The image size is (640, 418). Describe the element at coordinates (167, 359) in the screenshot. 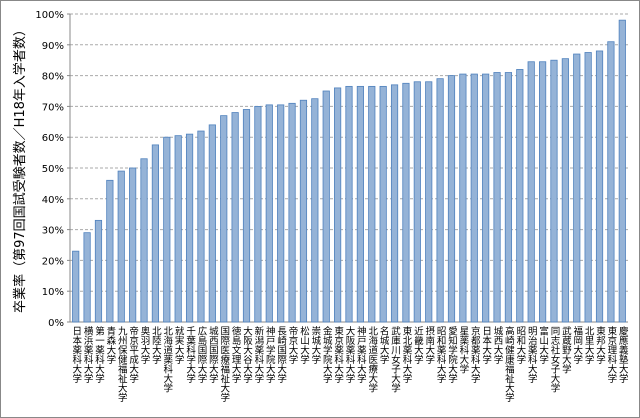

I see `x-tick-label: 北海道薬科大学` at that location.